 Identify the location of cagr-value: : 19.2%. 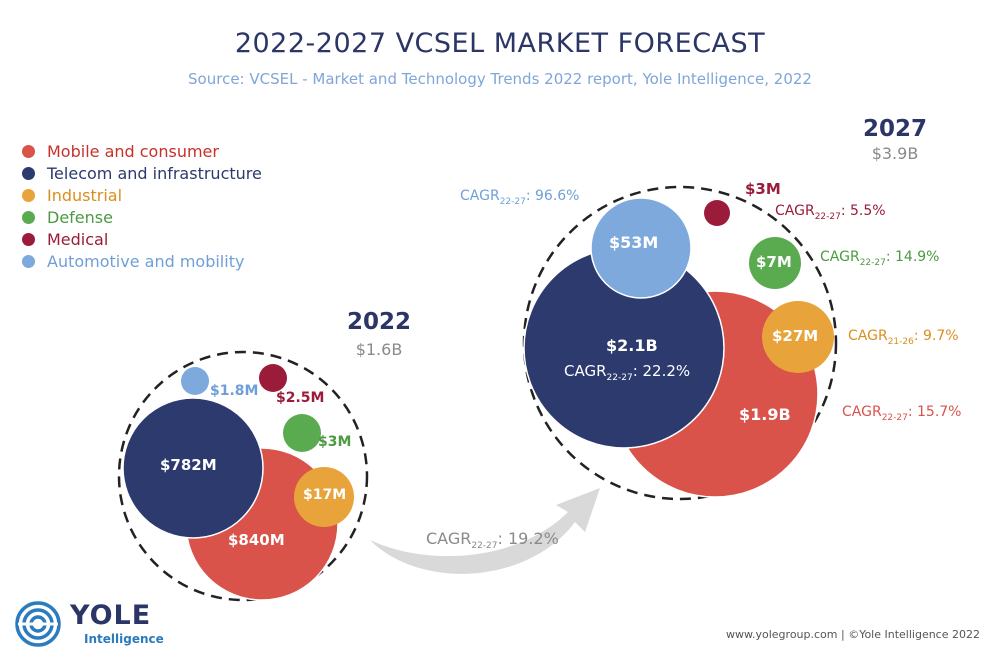
(528, 538).